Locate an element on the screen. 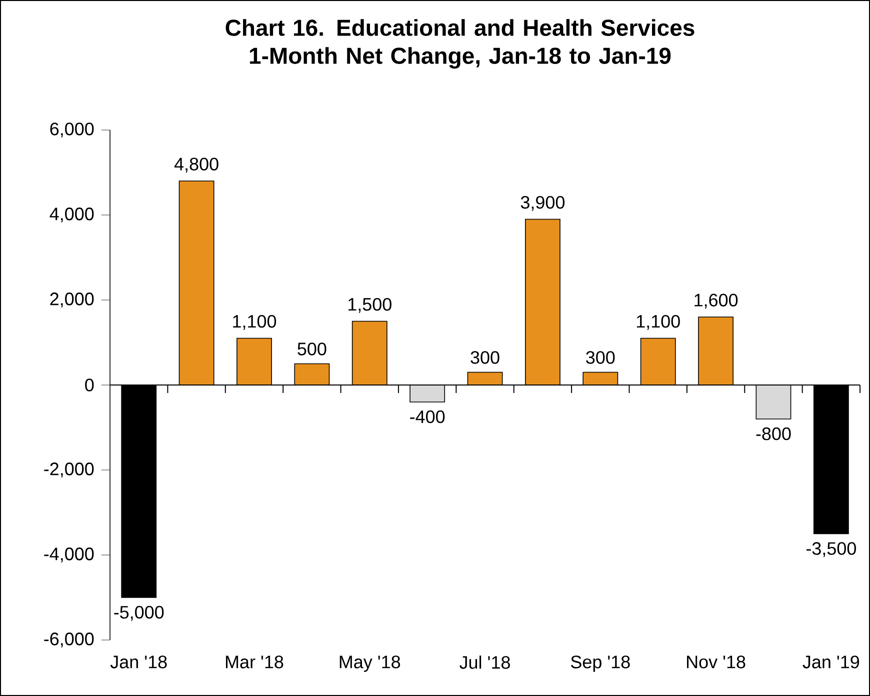 The width and height of the screenshot is (870, 696). y-tick-label: -2,000 is located at coordinates (69, 470).